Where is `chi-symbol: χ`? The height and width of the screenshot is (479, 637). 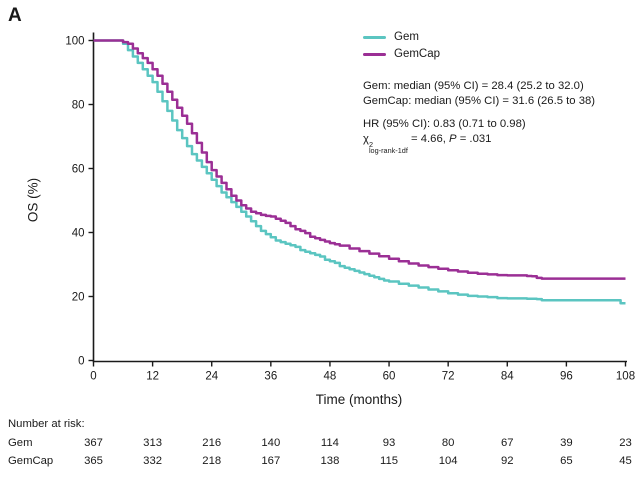 chi-symbol: χ is located at coordinates (366, 138).